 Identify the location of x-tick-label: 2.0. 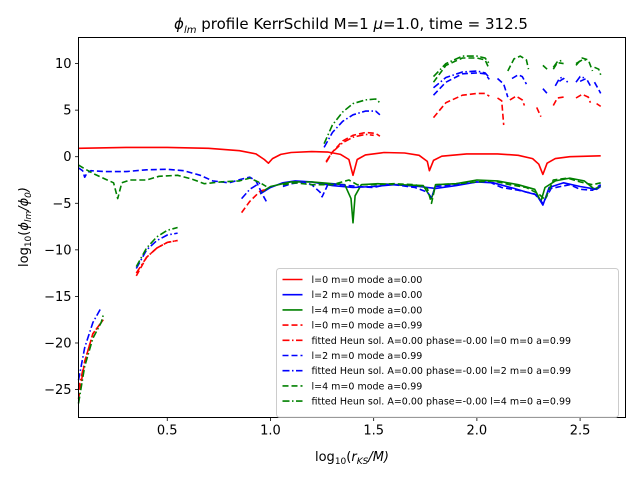
(477, 431).